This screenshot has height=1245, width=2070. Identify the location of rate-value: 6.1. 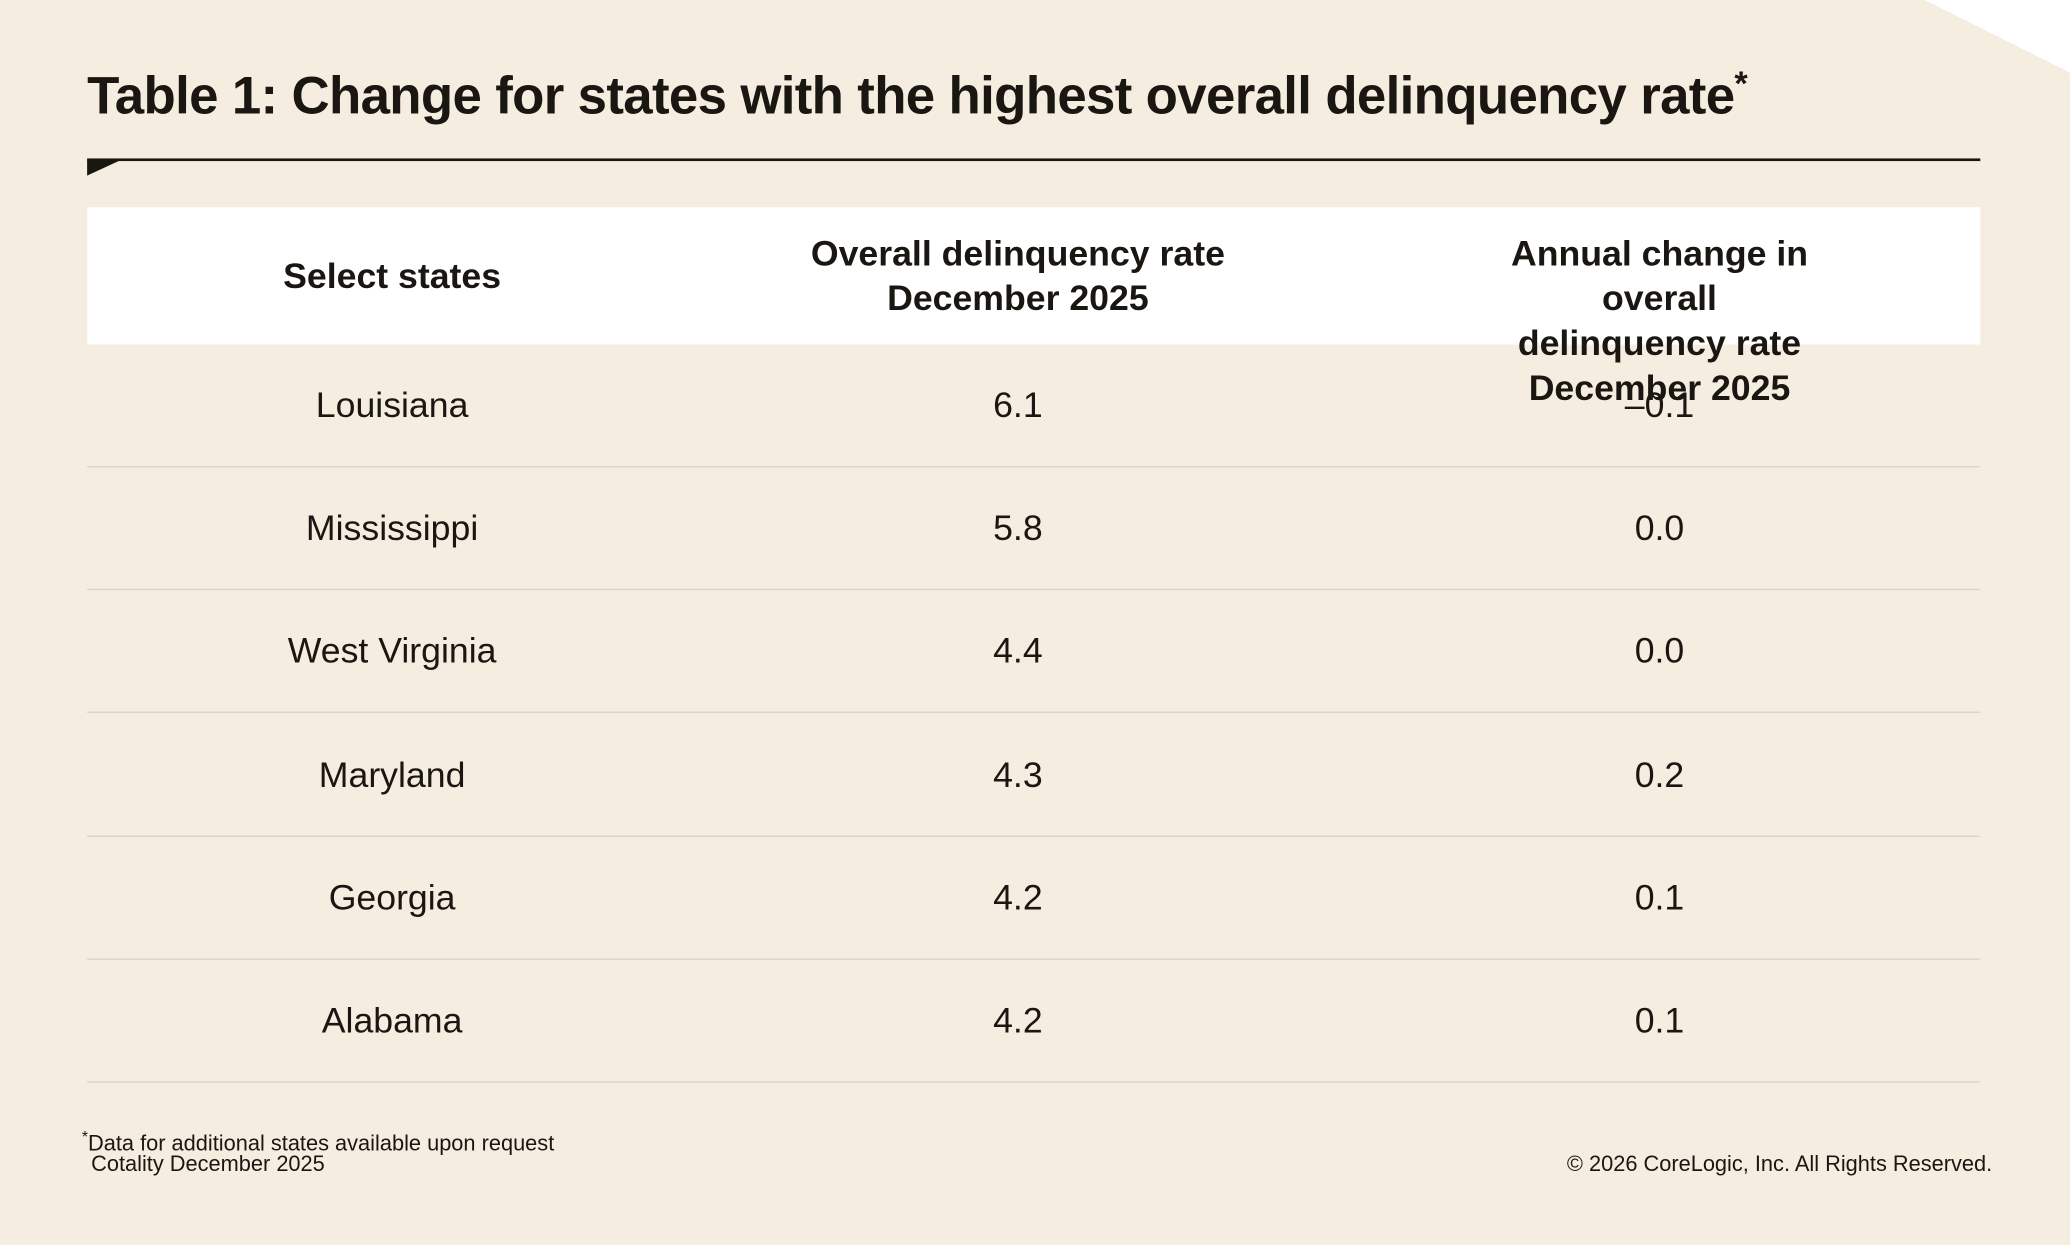
(1018, 405).